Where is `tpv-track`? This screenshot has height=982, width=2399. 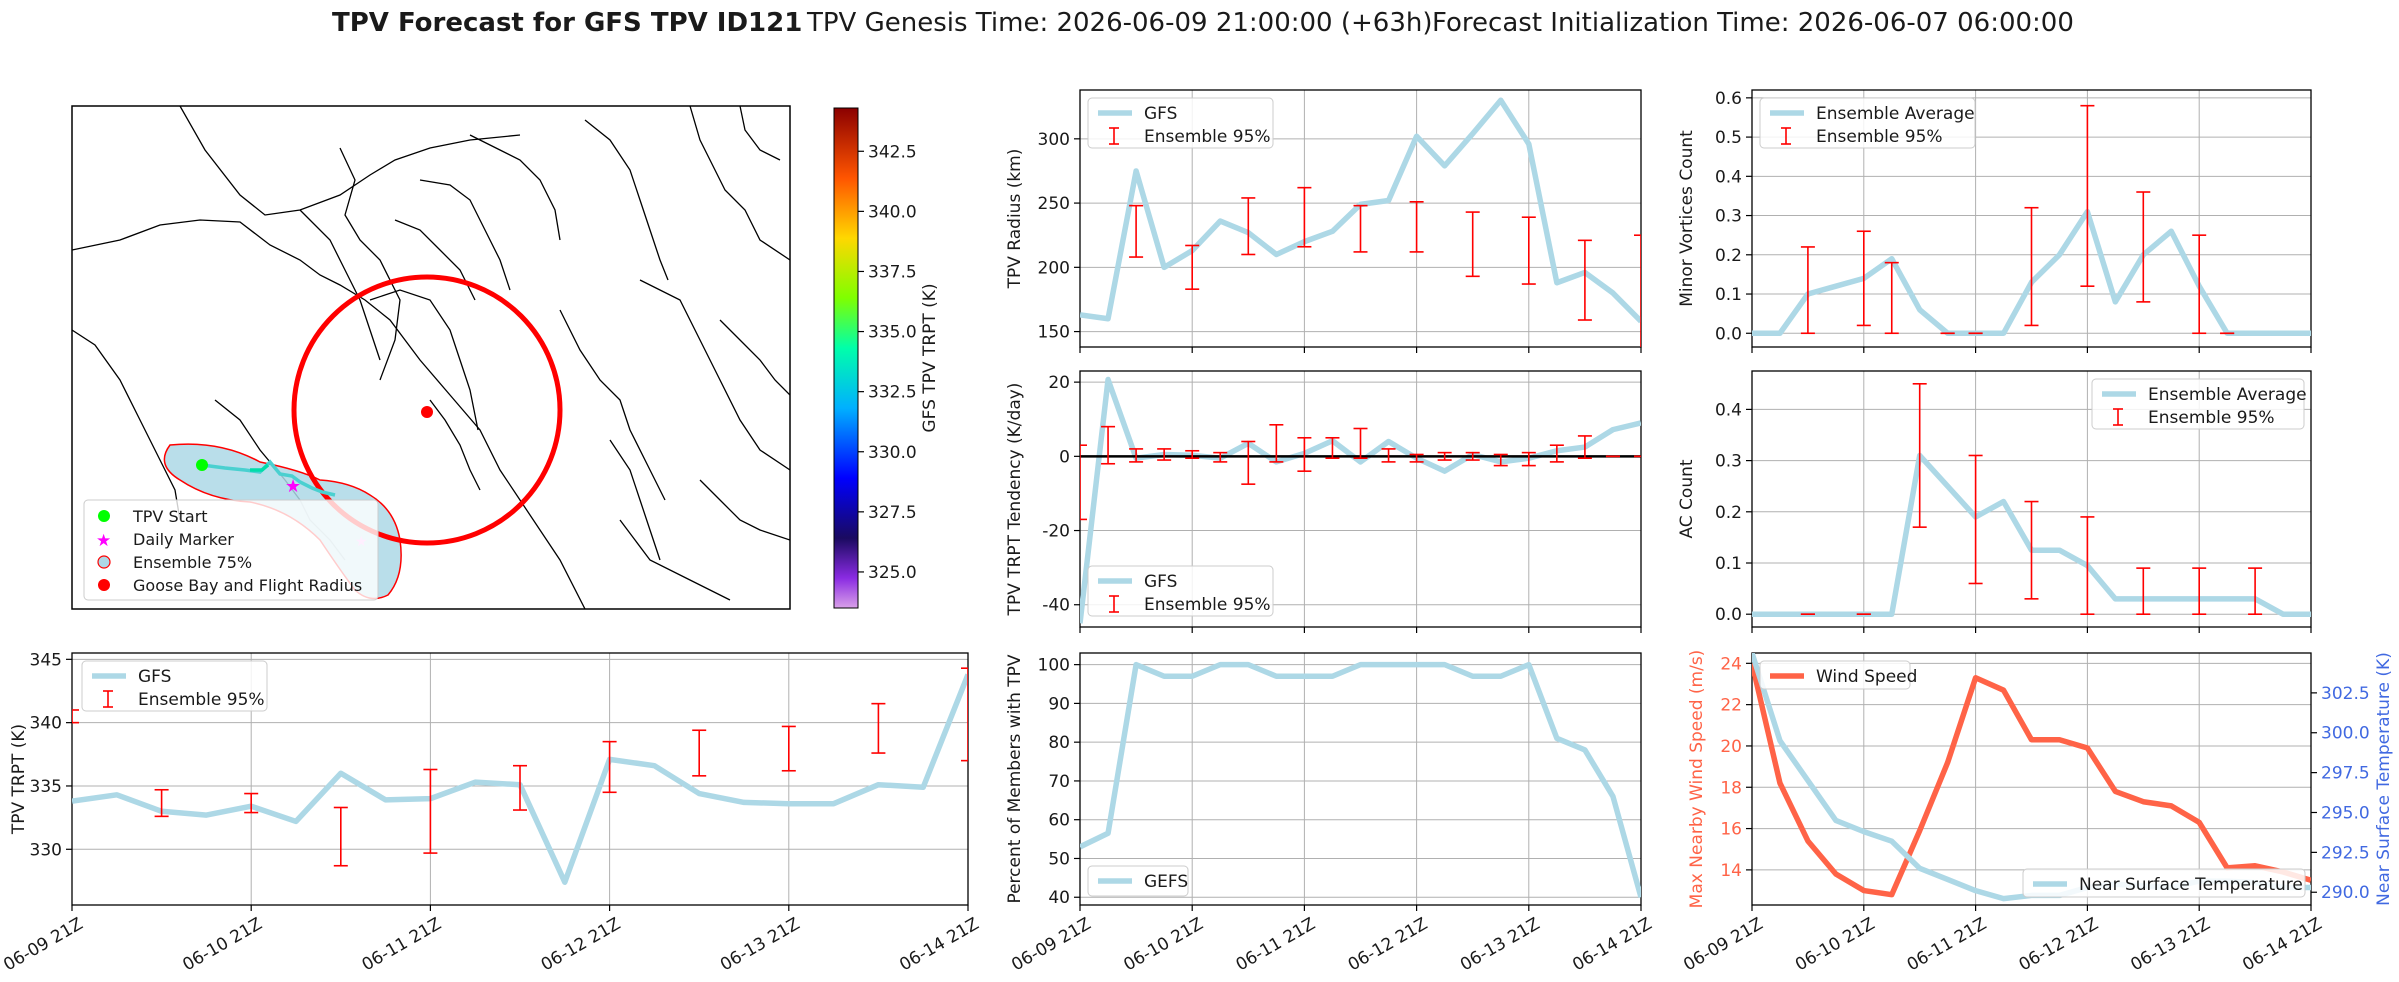
tpv-track is located at coordinates (268, 478).